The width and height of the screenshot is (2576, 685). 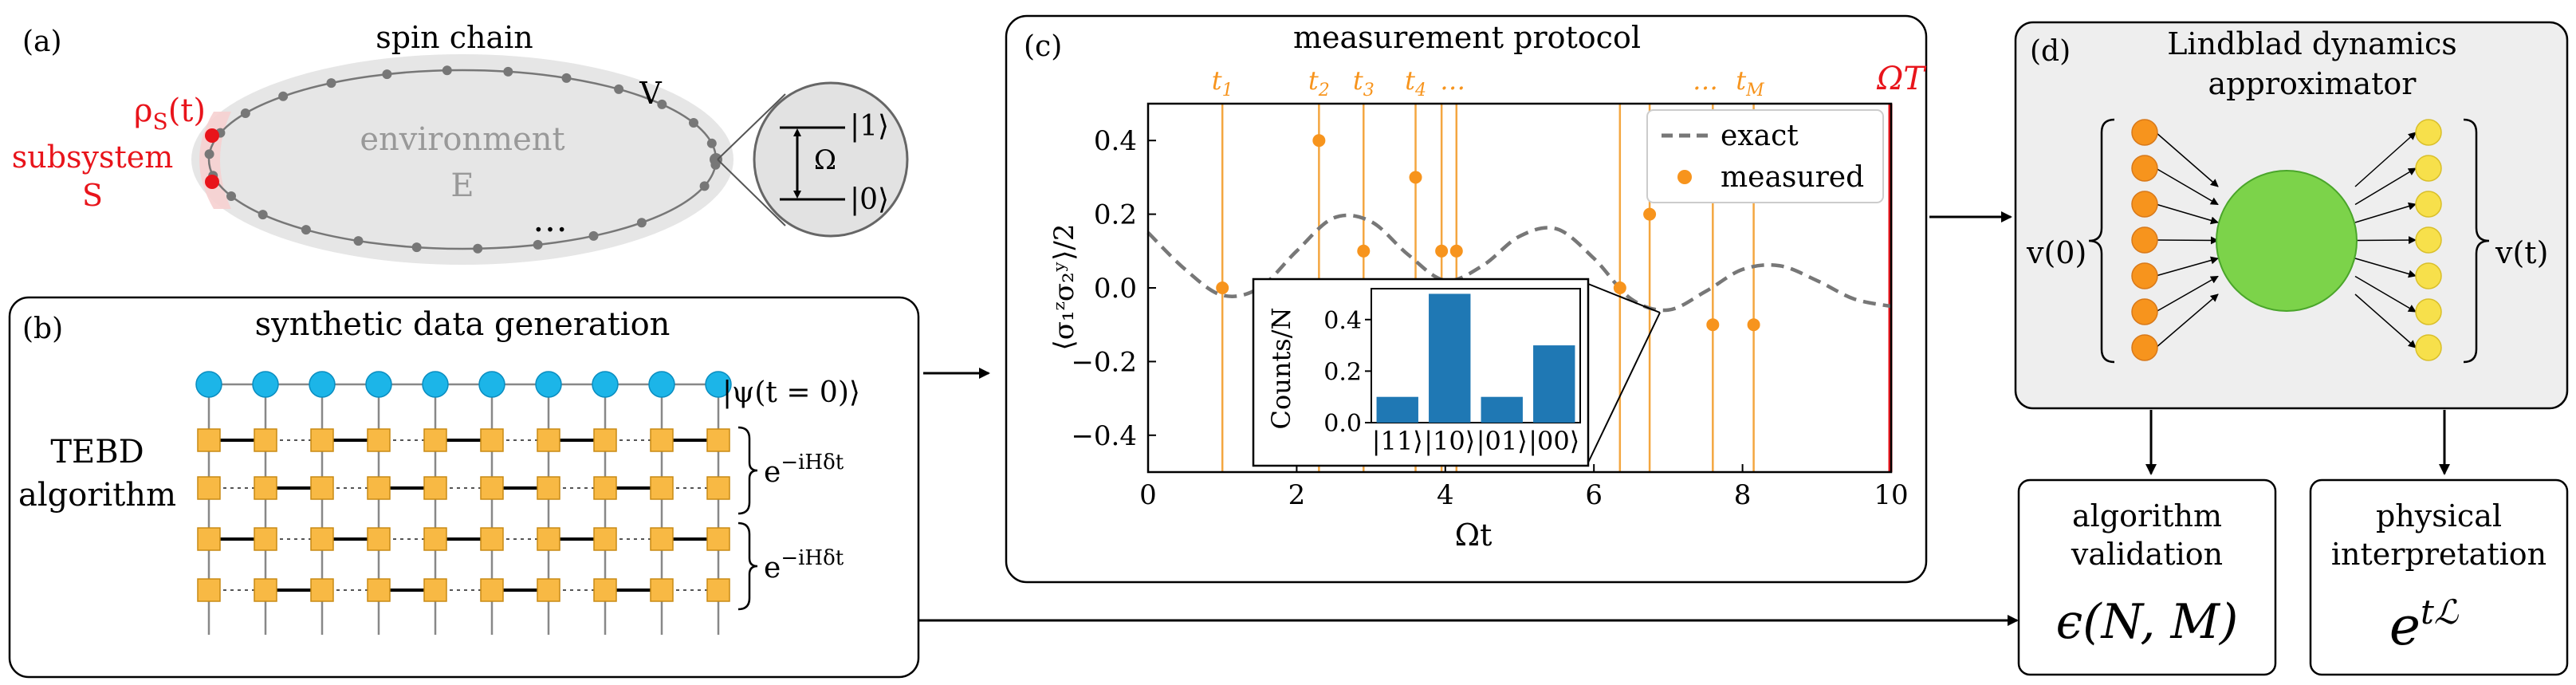 What do you see at coordinates (1474, 536) in the screenshot?
I see `chart-xlabel: Ωt` at bounding box center [1474, 536].